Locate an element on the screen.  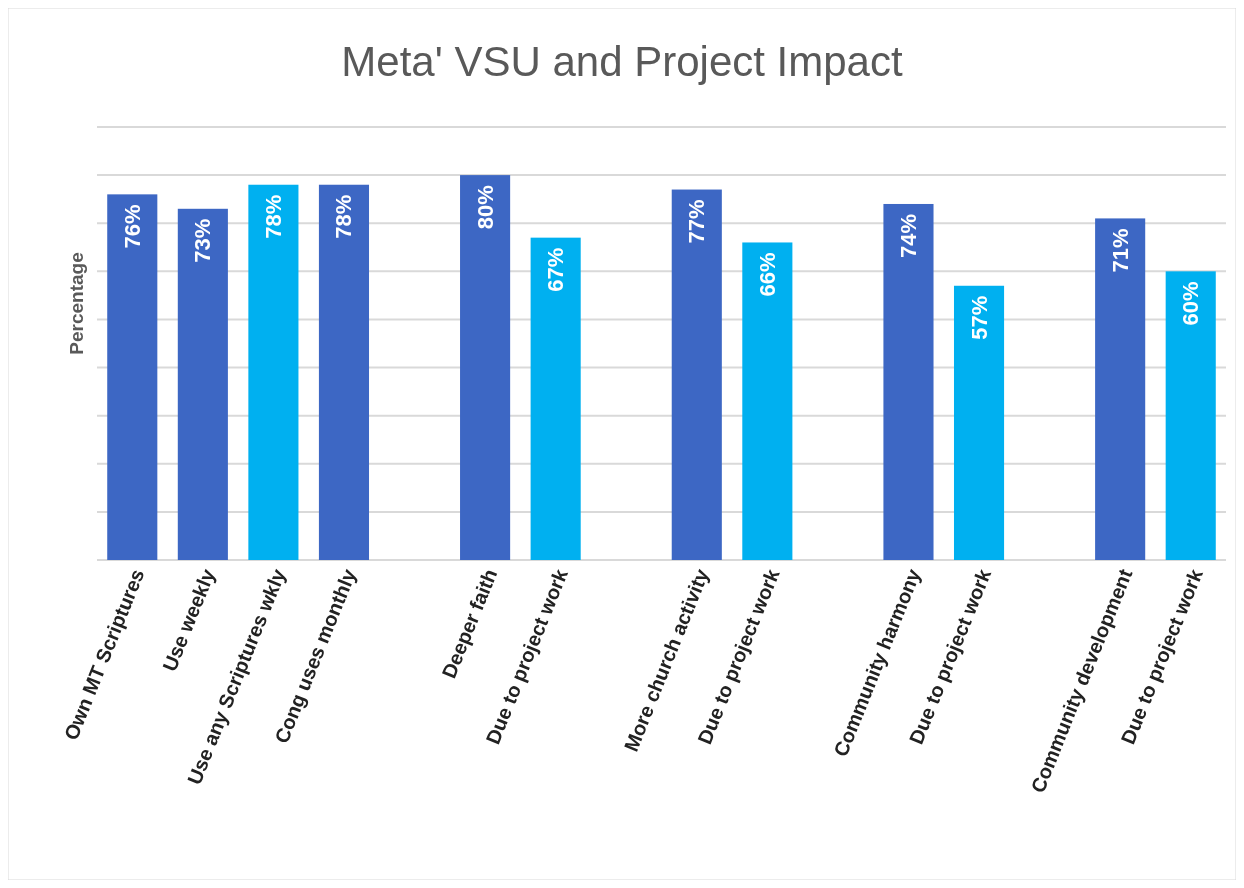
data-label: 74% is located at coordinates (908, 236).